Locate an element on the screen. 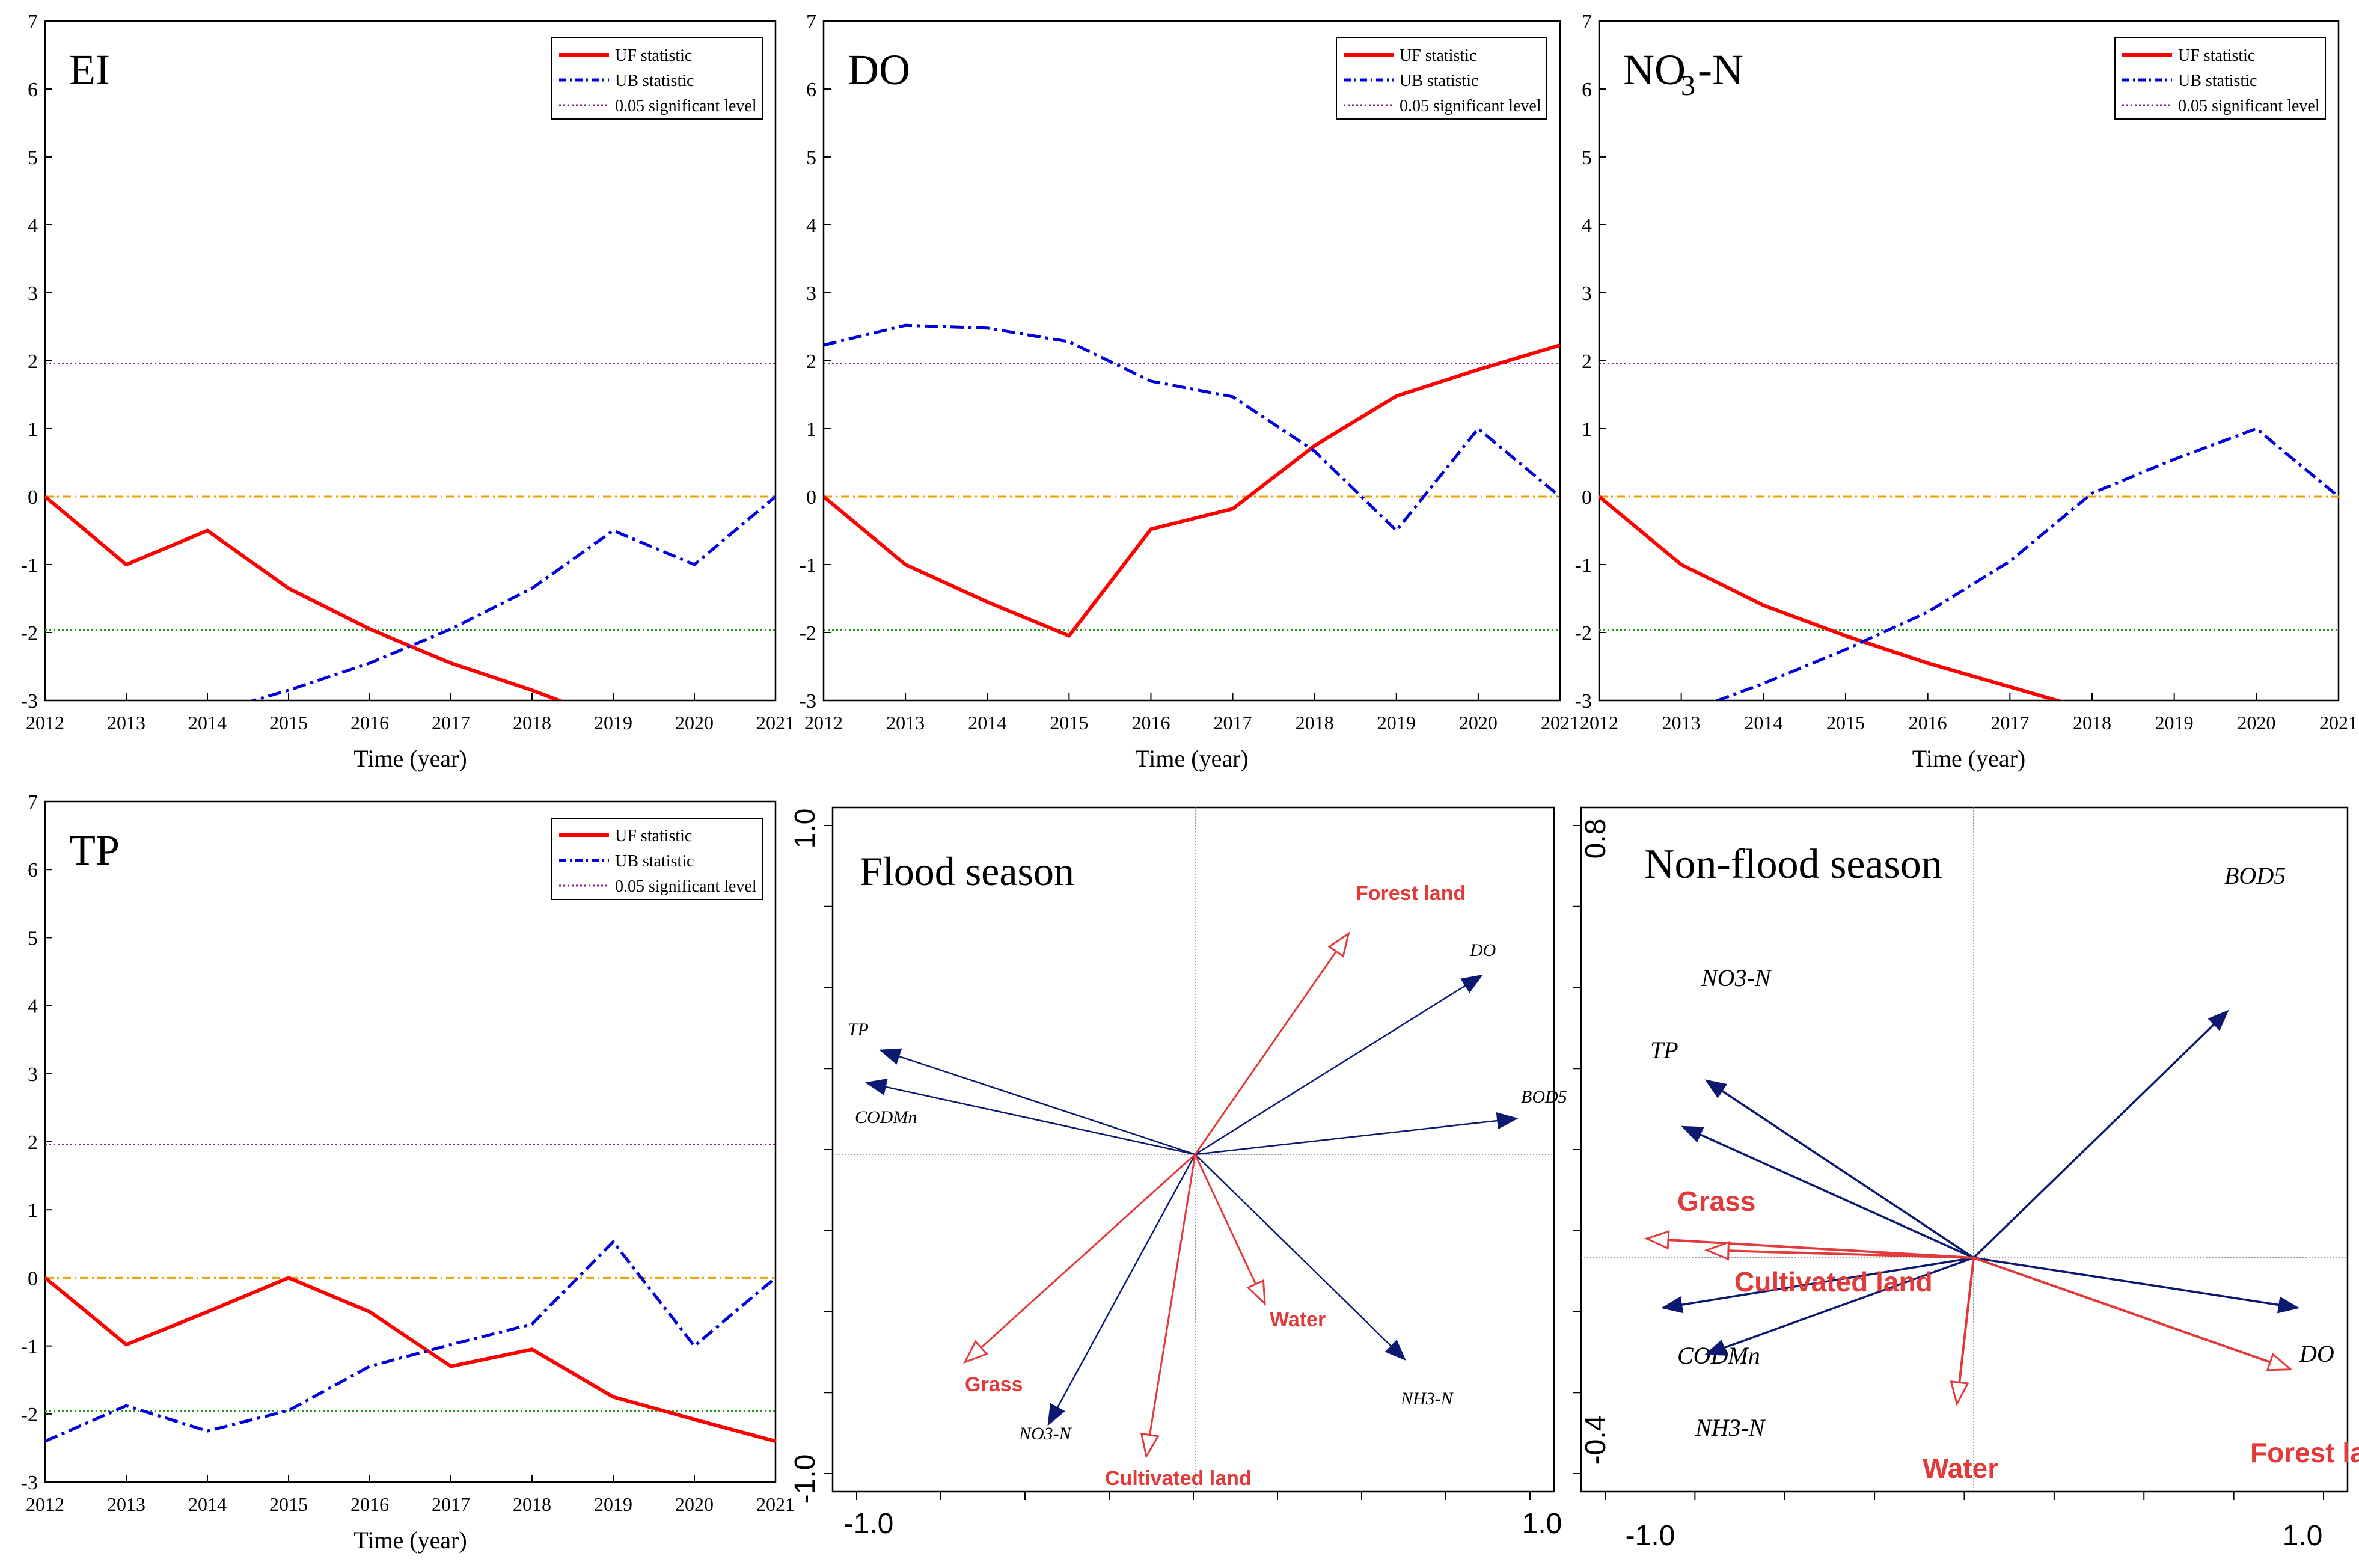  panel-title-text: TP is located at coordinates (94, 850).